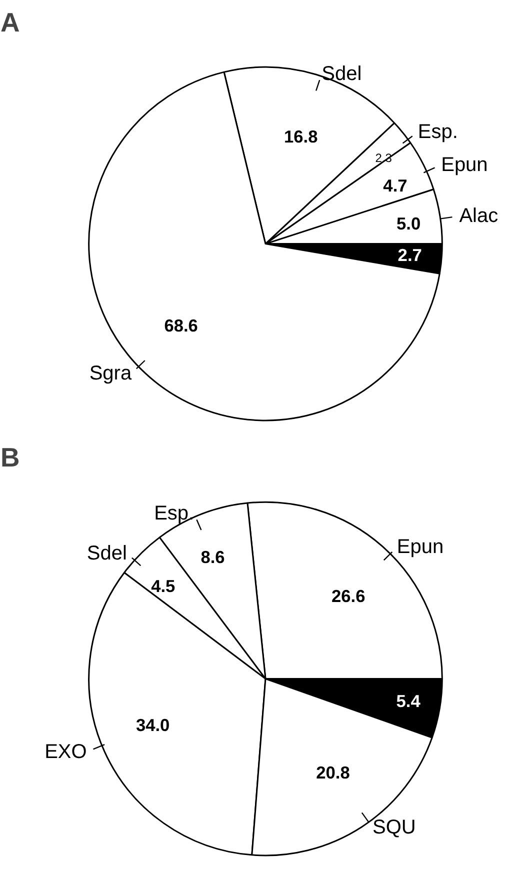 The height and width of the screenshot is (877, 530). Describe the element at coordinates (394, 827) in the screenshot. I see `slice-label: SQU` at that location.